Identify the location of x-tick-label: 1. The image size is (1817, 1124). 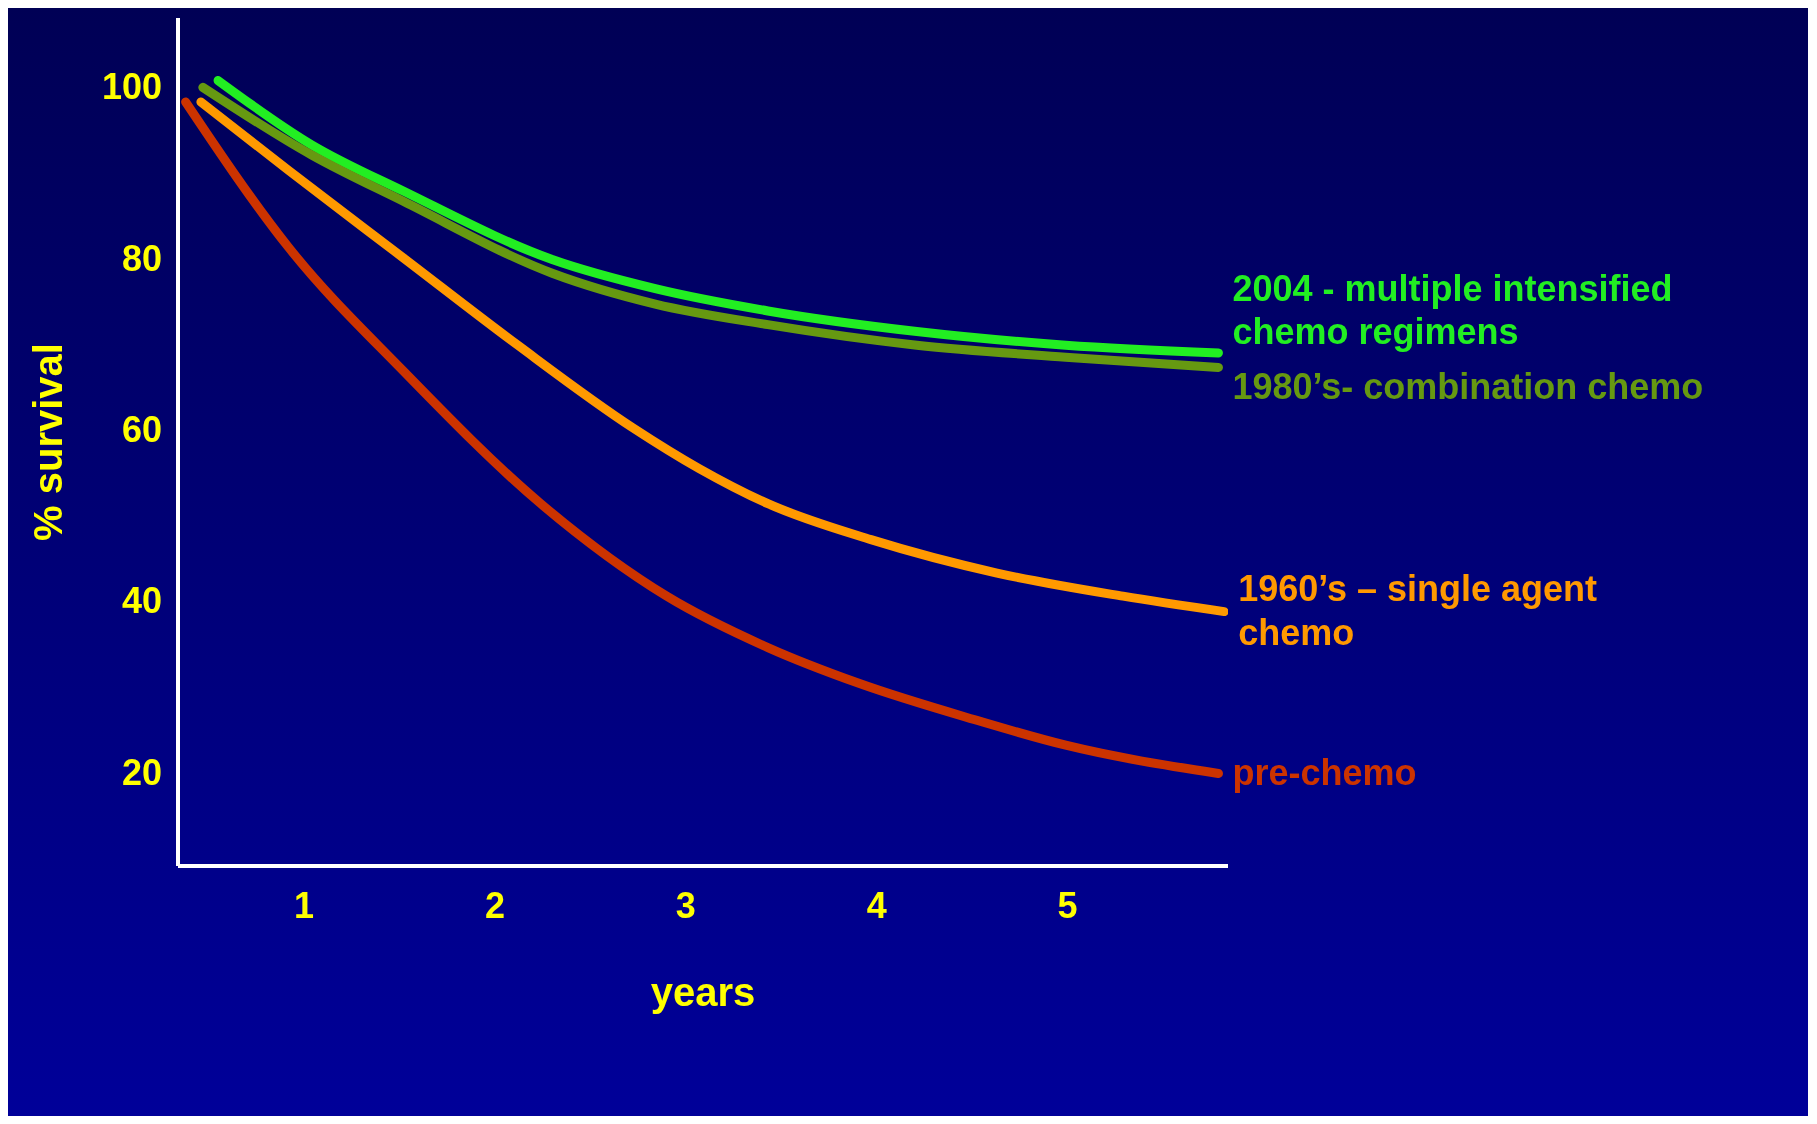
(304, 905).